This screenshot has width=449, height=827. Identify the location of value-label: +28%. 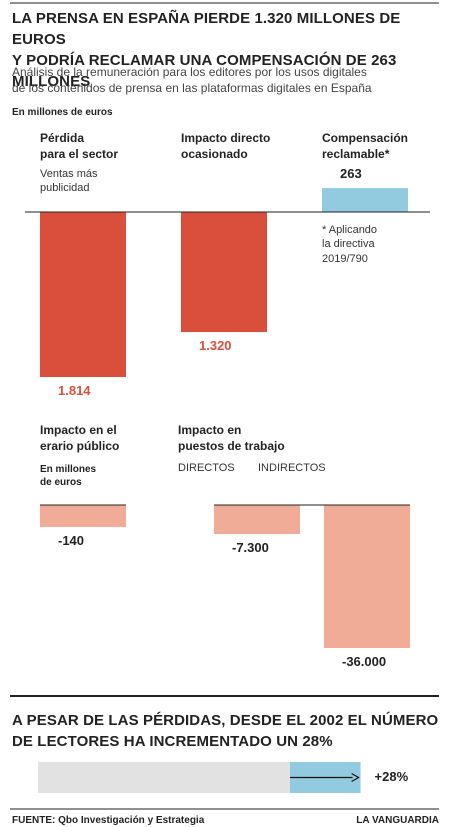
(391, 776).